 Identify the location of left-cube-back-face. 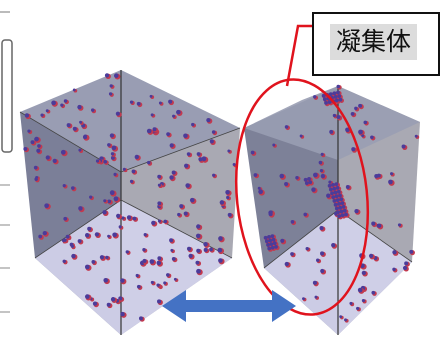
(130, 121).